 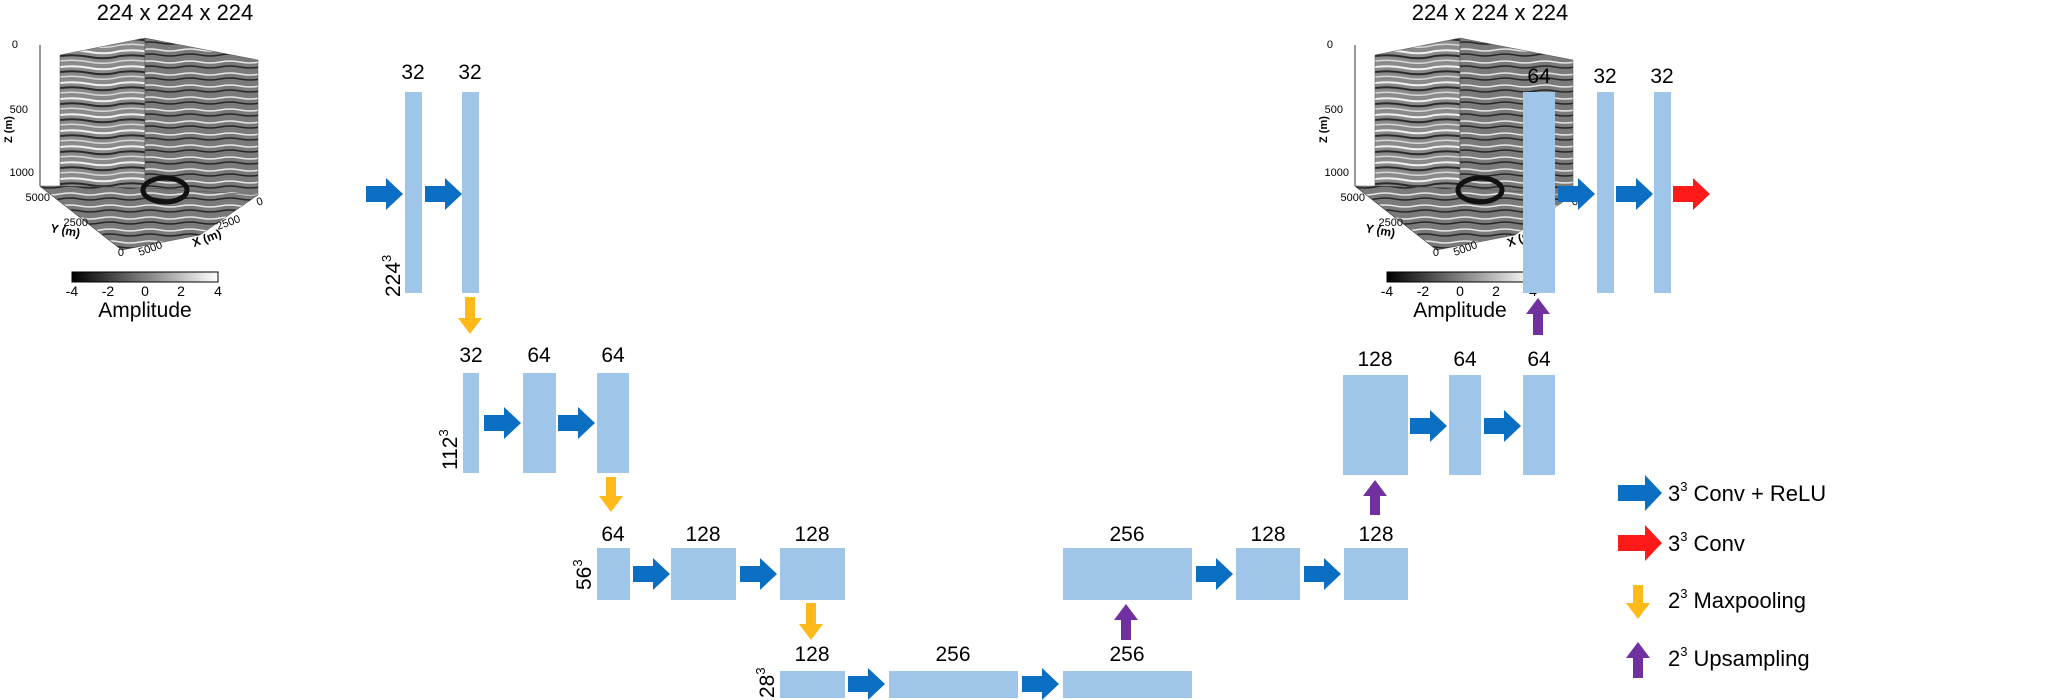 I want to click on block-enc3a, so click(x=613, y=574).